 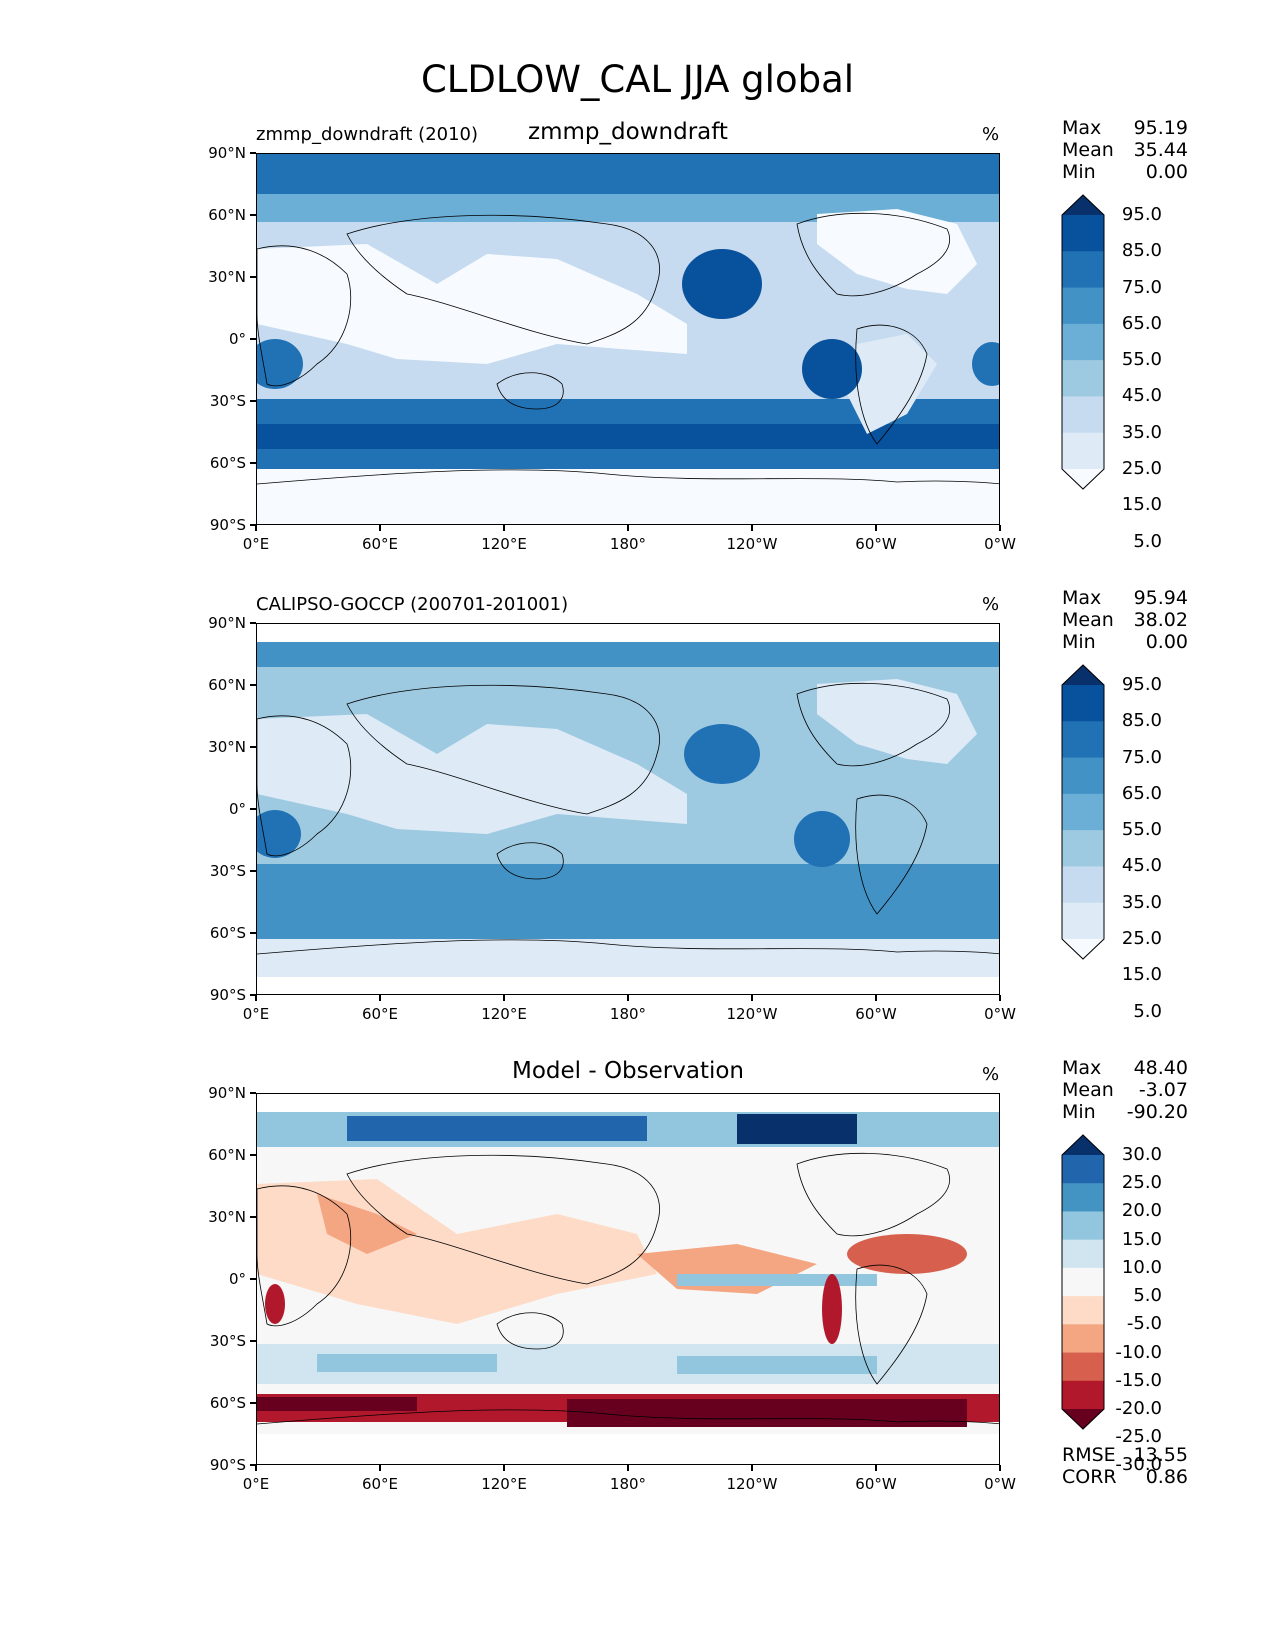 I want to click on stat-value-min: 0.00, so click(x=1166, y=642).